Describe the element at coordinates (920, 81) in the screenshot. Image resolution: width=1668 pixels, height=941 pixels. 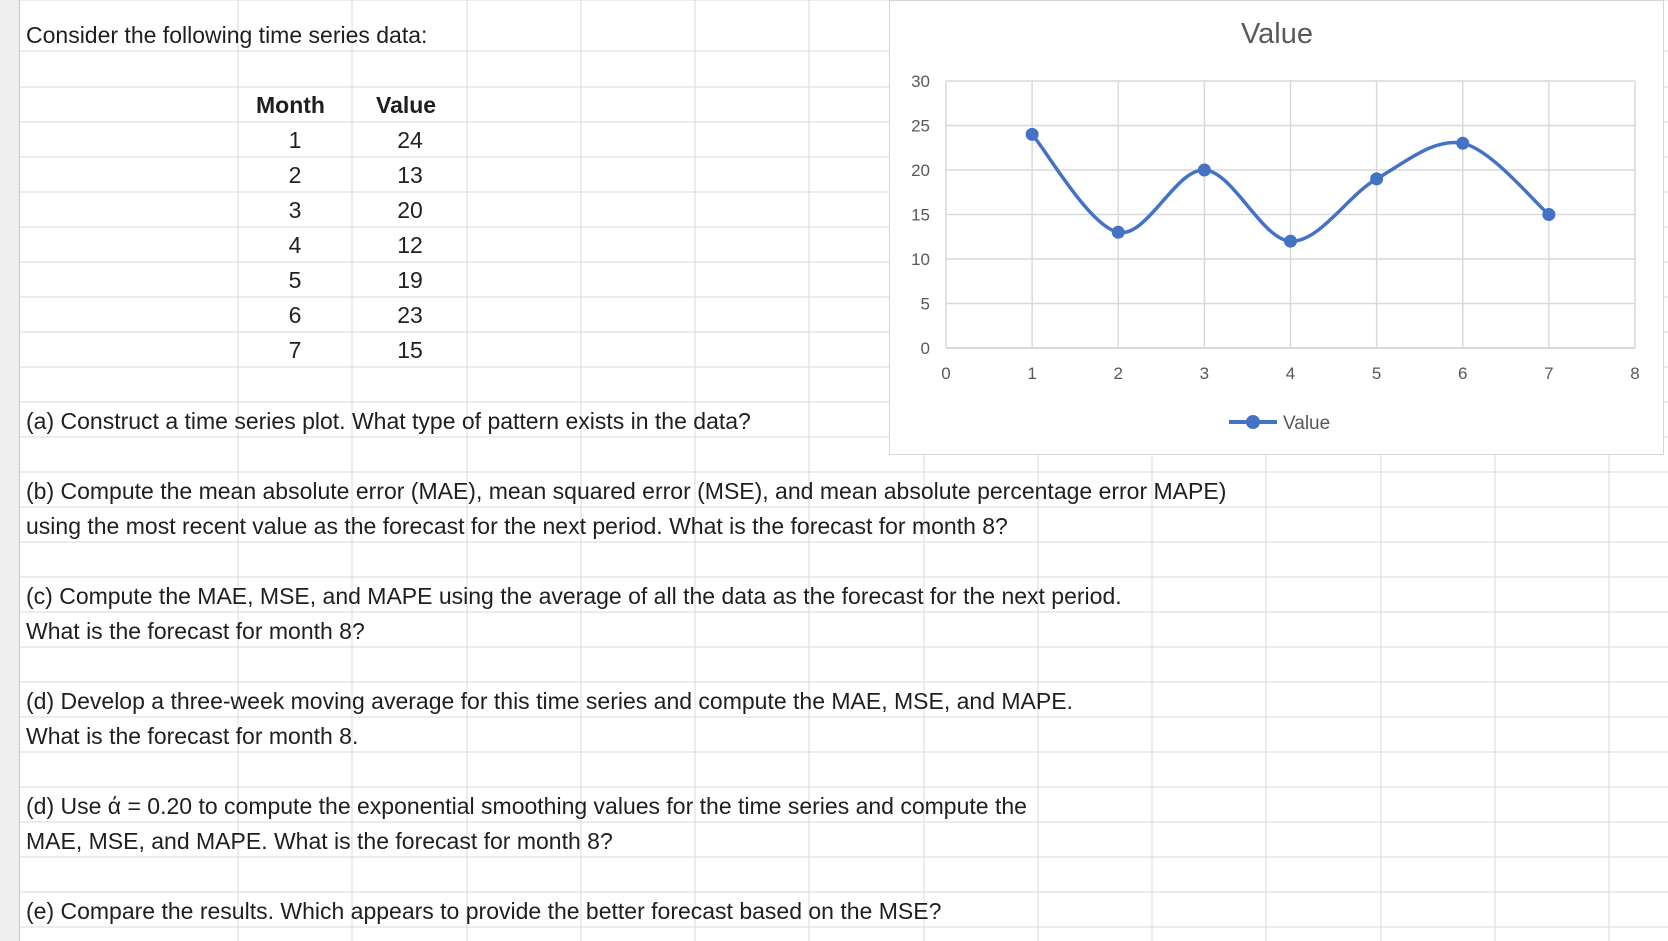
I see `y-tick-label: 30` at that location.